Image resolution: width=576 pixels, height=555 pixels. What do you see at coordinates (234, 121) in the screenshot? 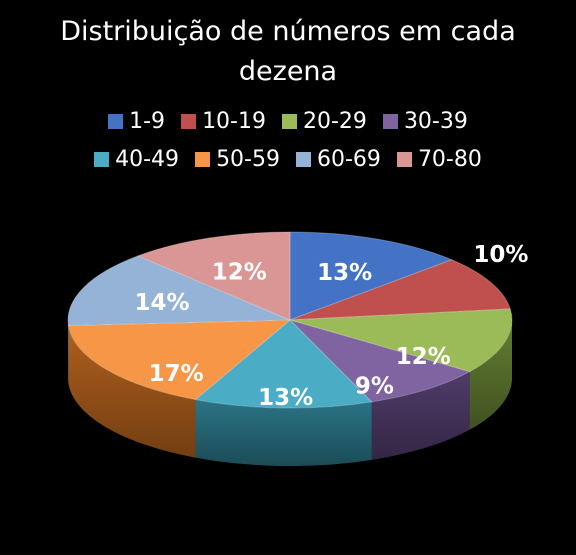
I see `legend-label: 10-19` at bounding box center [234, 121].